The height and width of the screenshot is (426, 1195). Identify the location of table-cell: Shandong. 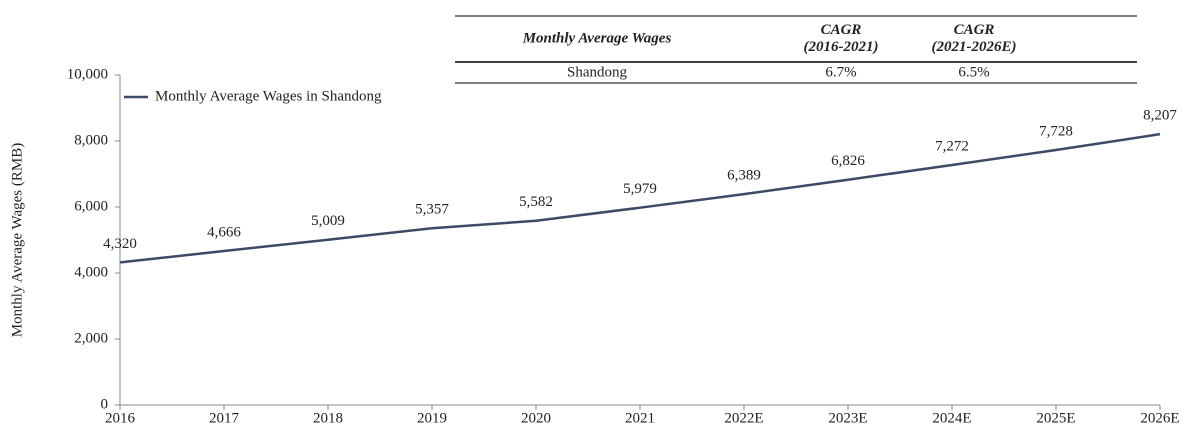
(597, 72).